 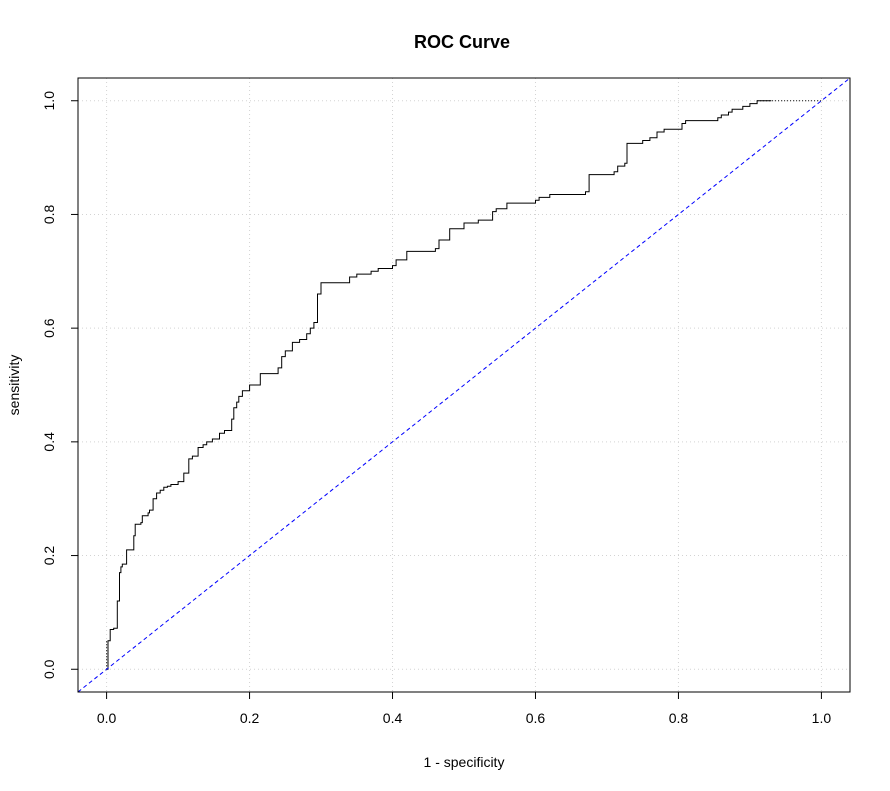 I want to click on x-tick-label: 1.0, so click(x=822, y=718).